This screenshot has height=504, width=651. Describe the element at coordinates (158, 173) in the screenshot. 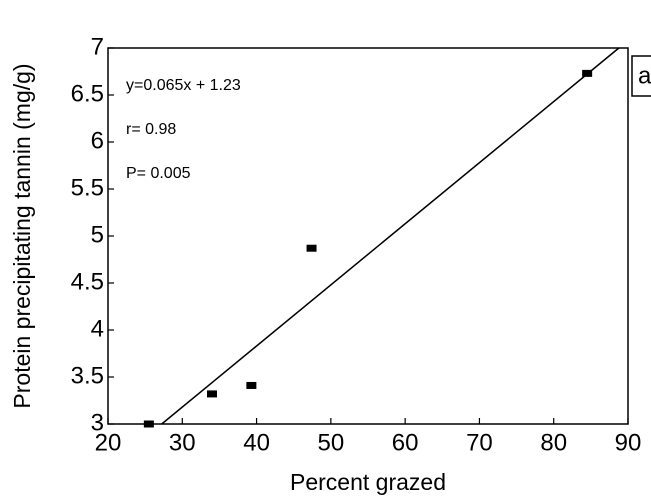

I see `annotation: P= 0.005` at that location.